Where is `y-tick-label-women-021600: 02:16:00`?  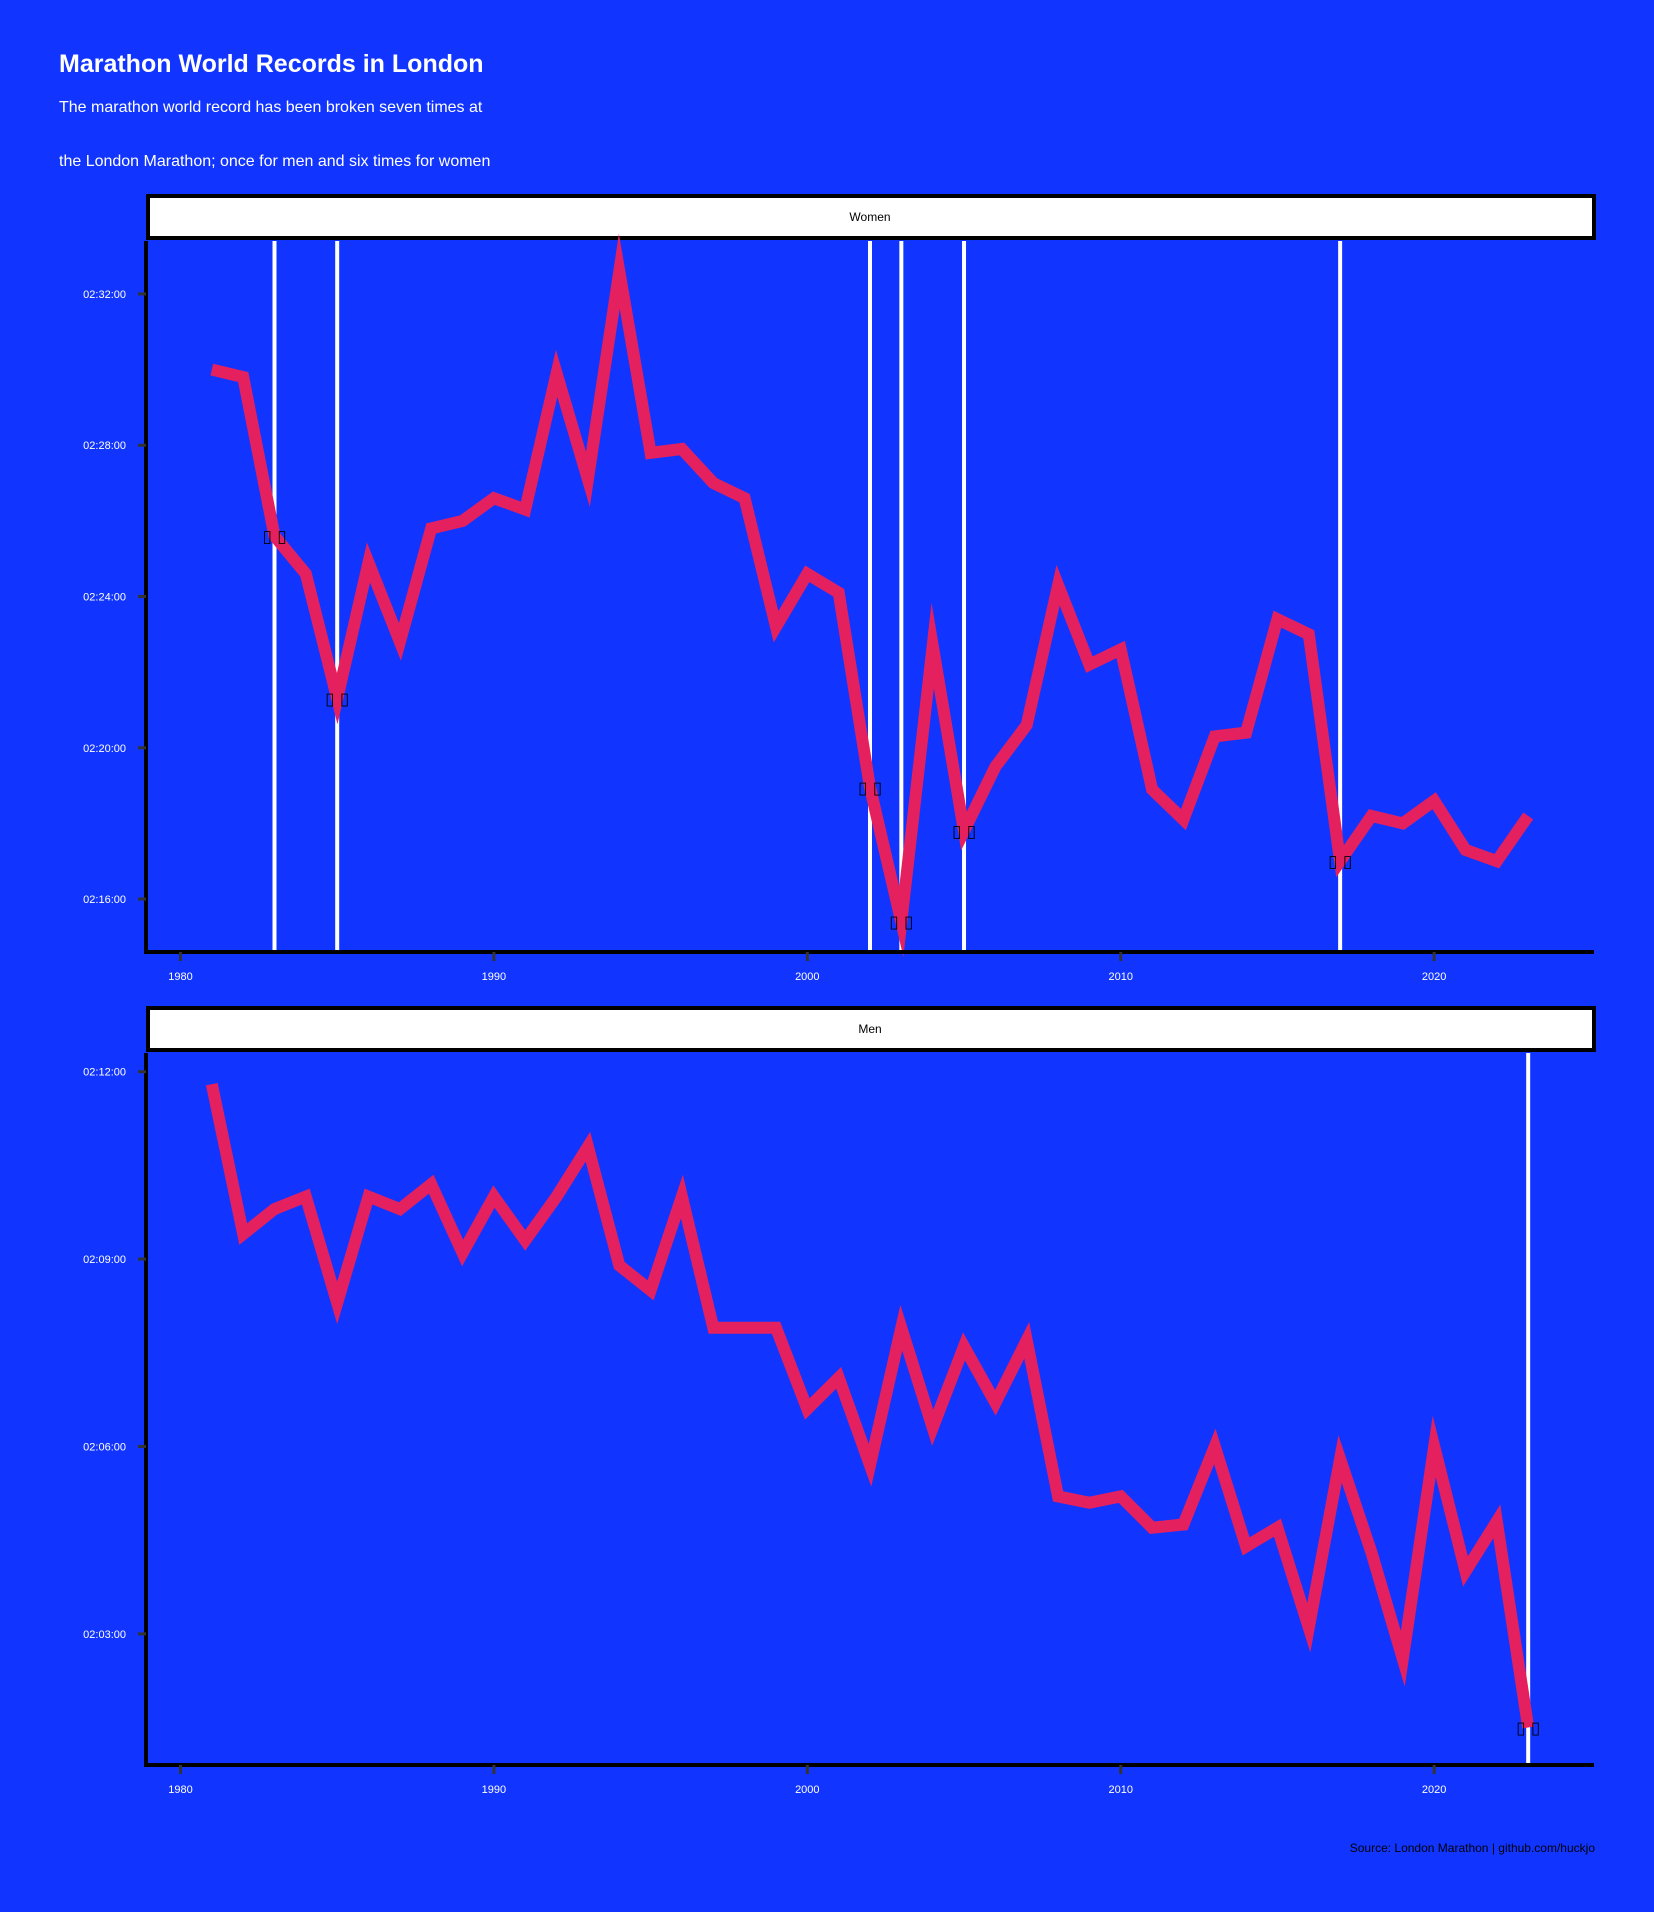
y-tick-label-women-021600: 02:16:00 is located at coordinates (104, 900).